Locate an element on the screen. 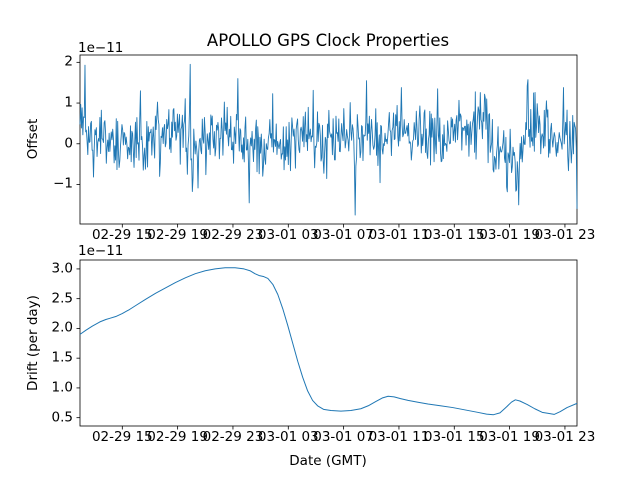 The height and width of the screenshot is (480, 640). y-tick-label: 3.0 is located at coordinates (62, 268).